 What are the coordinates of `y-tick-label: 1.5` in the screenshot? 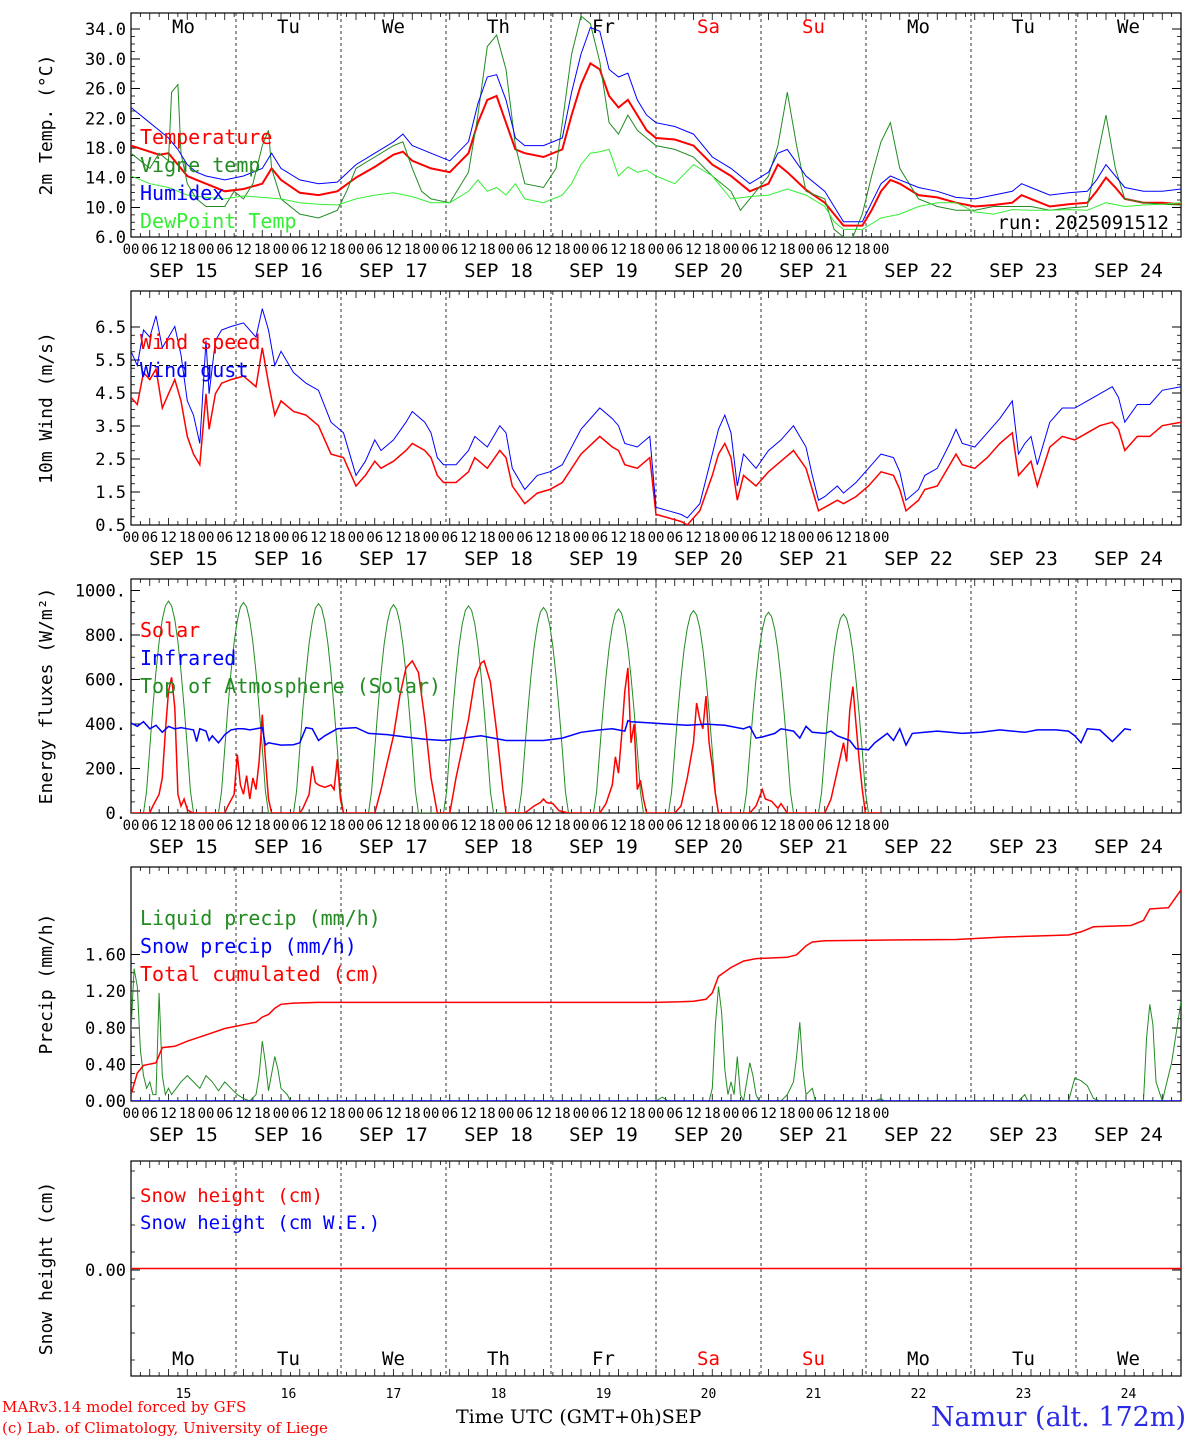 It's located at (110, 493).